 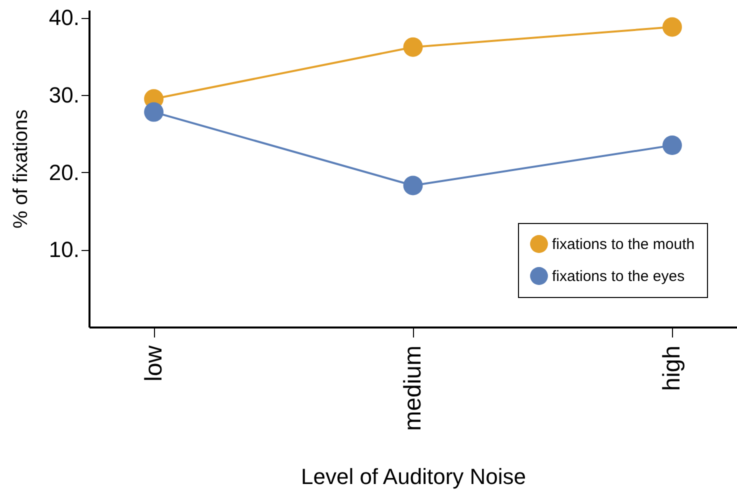 I want to click on y-axis-title: % of fixations, so click(x=21, y=169).